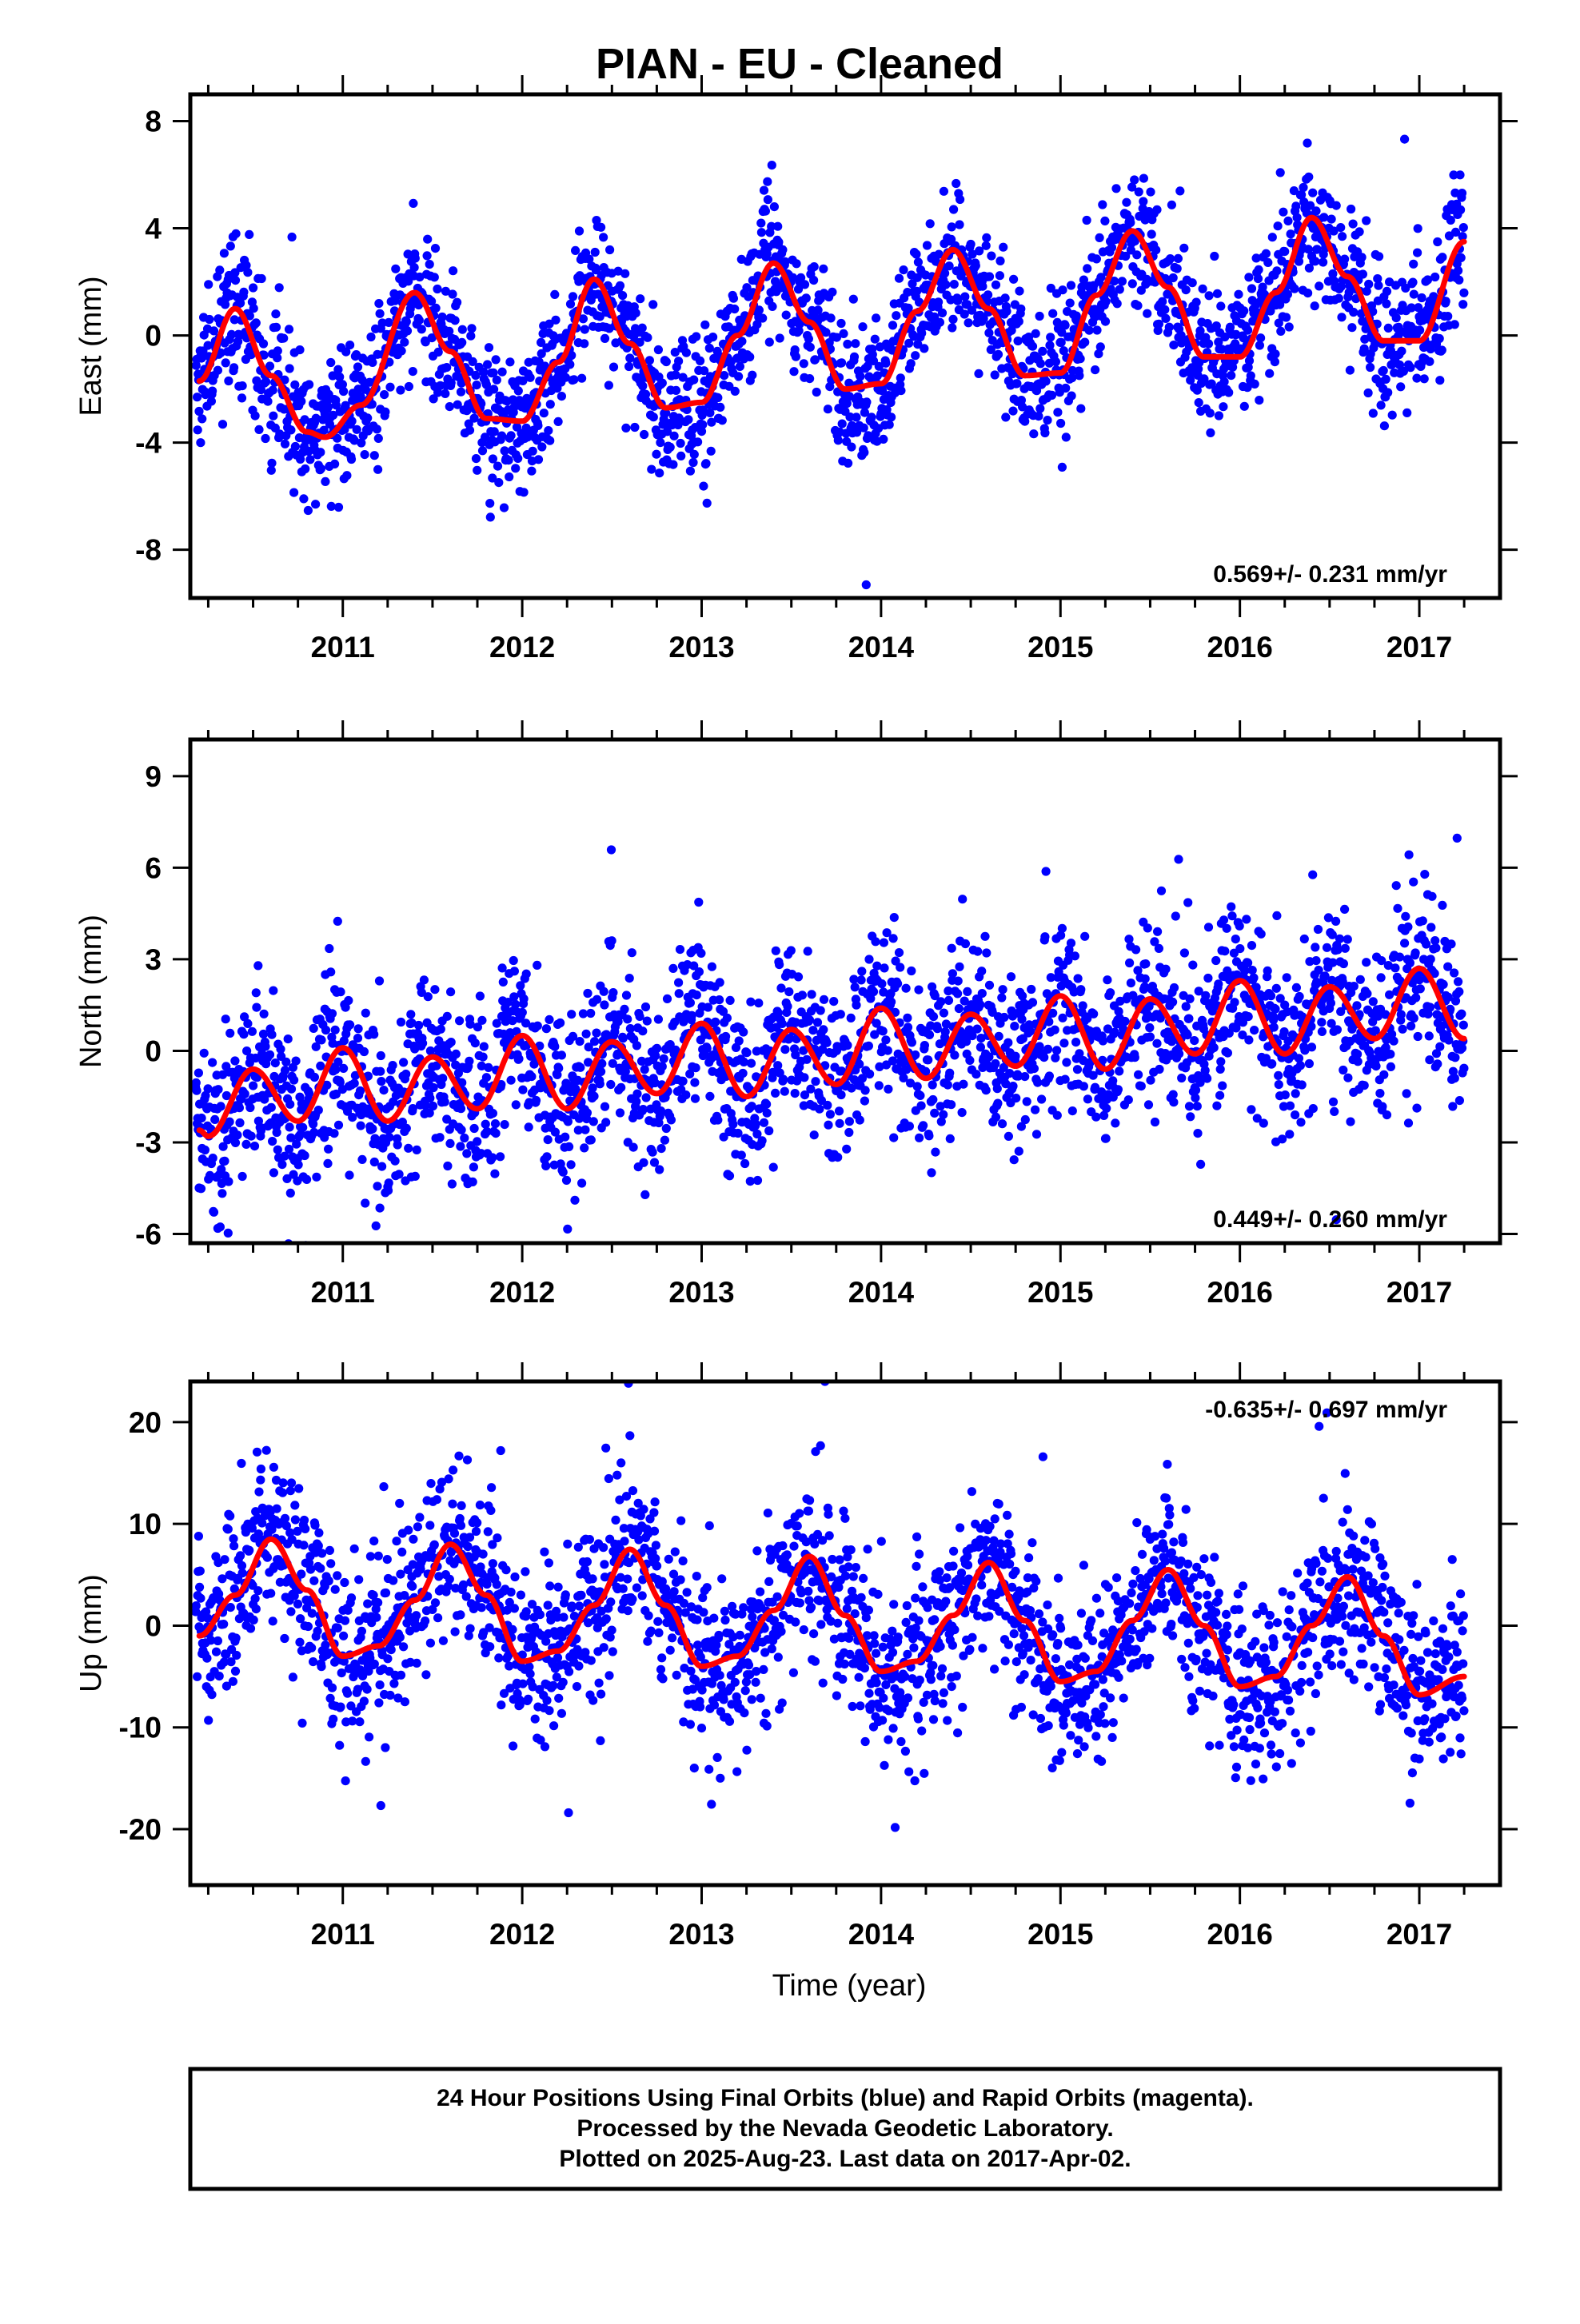  What do you see at coordinates (211, 1695) in the screenshot?
I see `up-point` at bounding box center [211, 1695].